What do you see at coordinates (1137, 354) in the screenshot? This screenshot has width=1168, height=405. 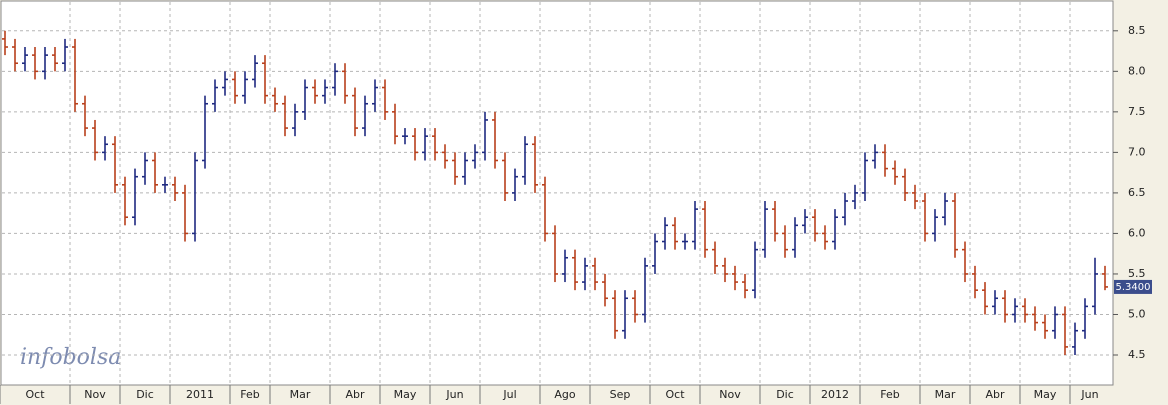 I see `y-tick-label: 4.5` at bounding box center [1137, 354].